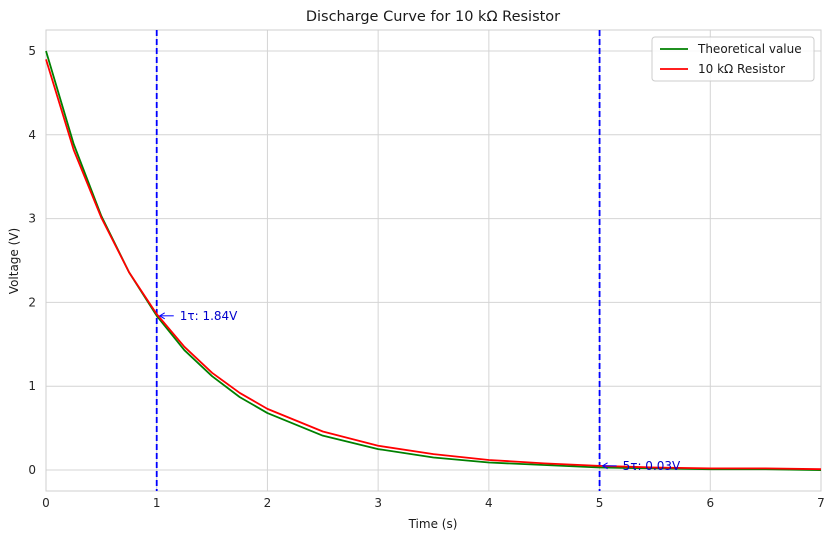 The height and width of the screenshot is (541, 834). What do you see at coordinates (32, 470) in the screenshot?
I see `y-tick-label: 0` at bounding box center [32, 470].